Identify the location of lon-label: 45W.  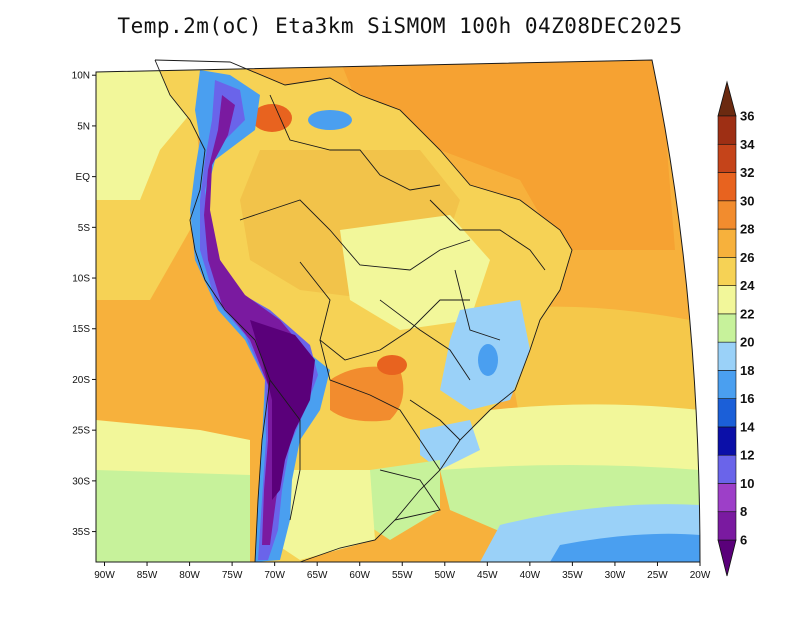
(487, 575).